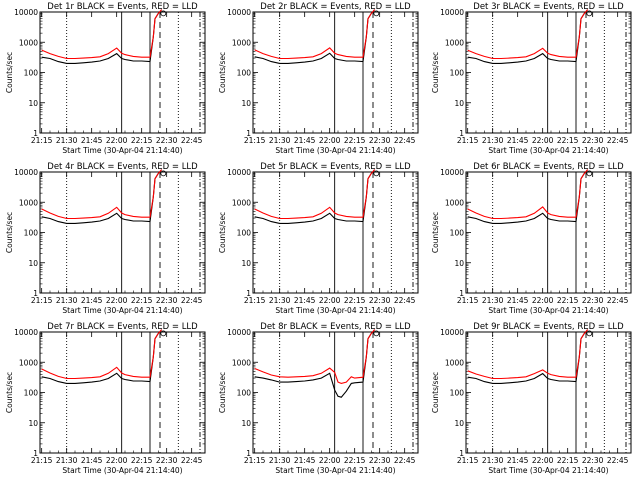  I want to click on panel-title: Det 5r BLACK = Events, RED = LLD, so click(335, 167).